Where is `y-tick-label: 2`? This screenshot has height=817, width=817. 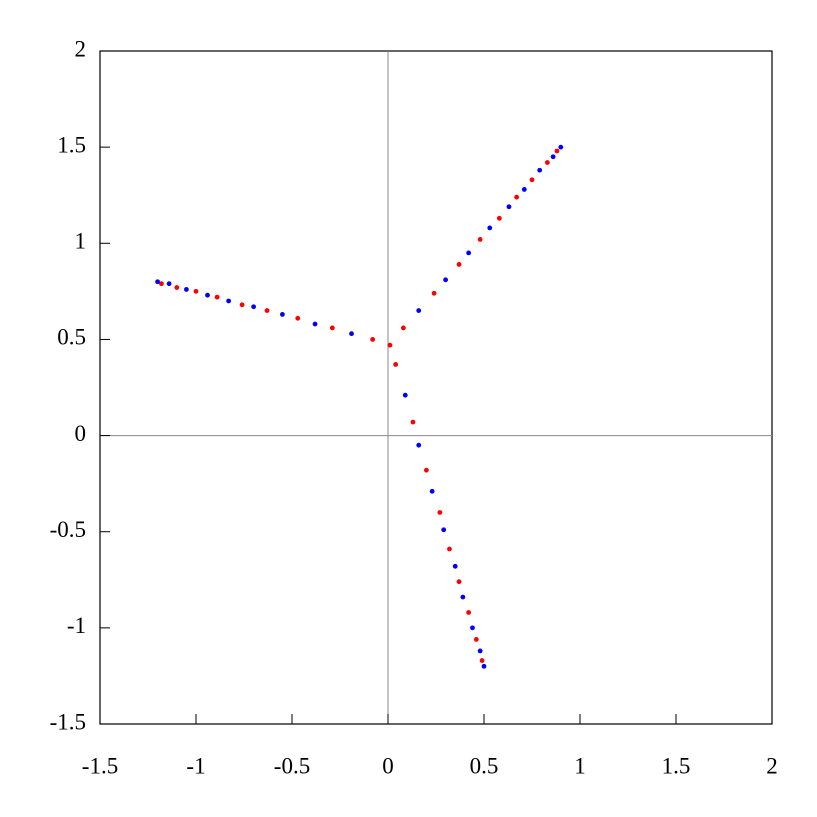 y-tick-label: 2 is located at coordinates (81, 48).